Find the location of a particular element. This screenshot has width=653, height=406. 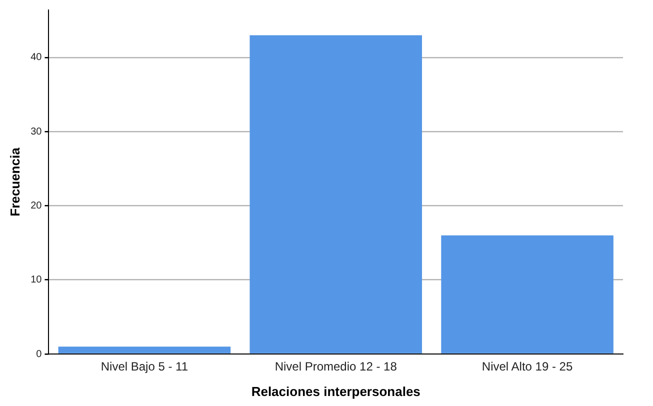

x-tick-label: Nivel Alto 19 - 25 is located at coordinates (527, 367).